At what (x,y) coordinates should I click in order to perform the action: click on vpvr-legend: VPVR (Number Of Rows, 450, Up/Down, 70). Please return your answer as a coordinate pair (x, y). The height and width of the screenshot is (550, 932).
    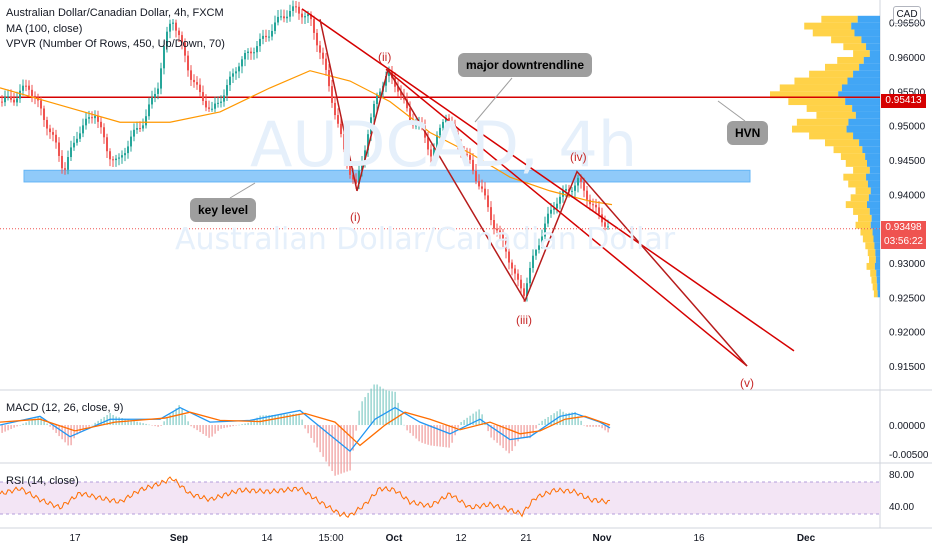
    Looking at the image, I should click on (115, 44).